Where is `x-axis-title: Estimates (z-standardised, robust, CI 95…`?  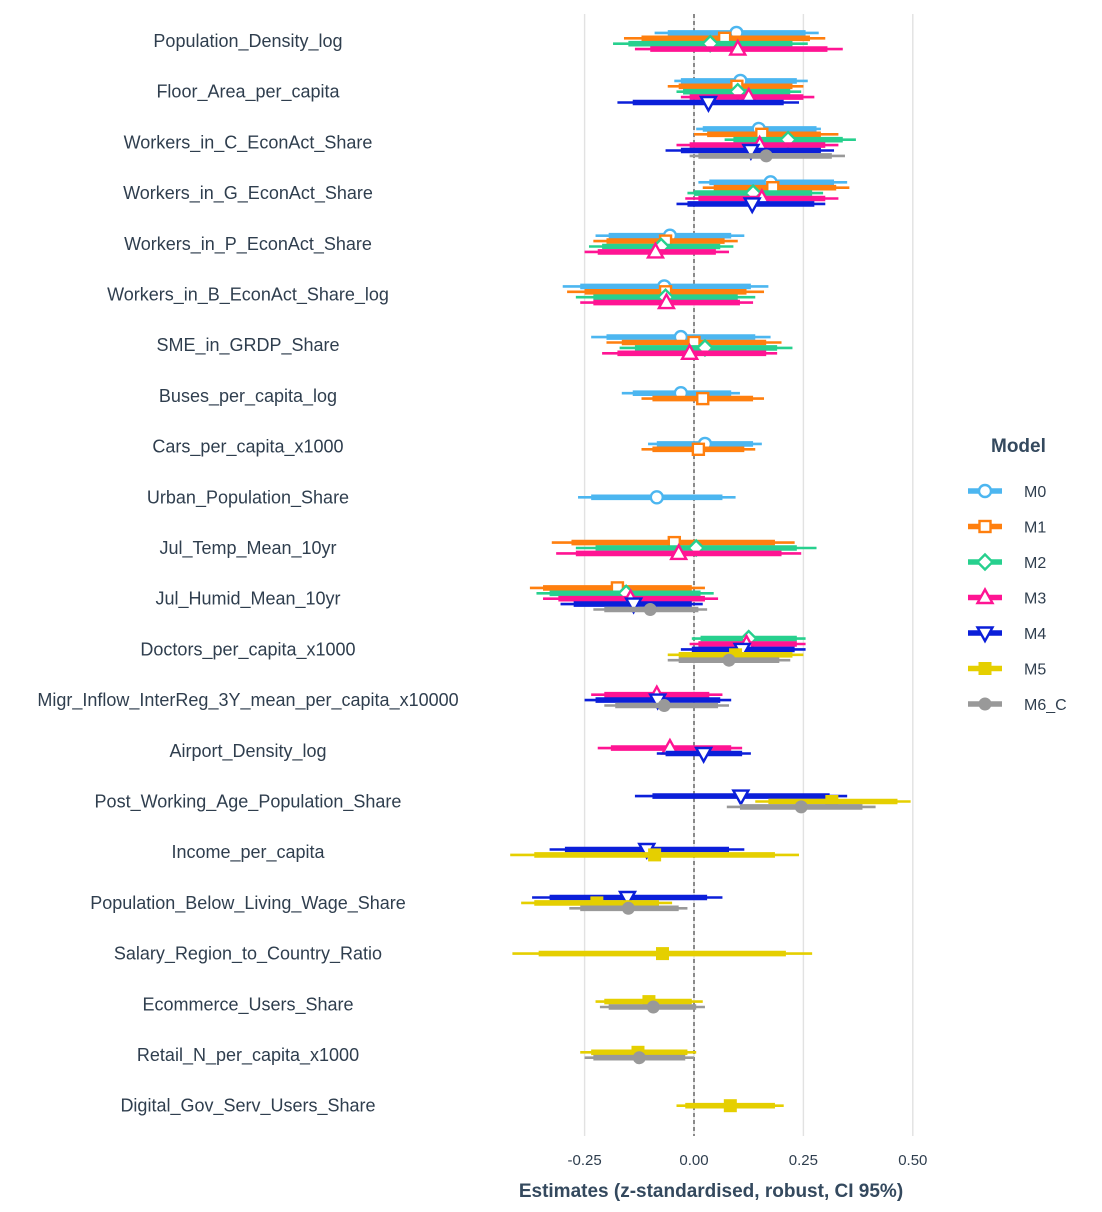 x-axis-title: Estimates (z-standardised, robust, CI 95… is located at coordinates (711, 1191).